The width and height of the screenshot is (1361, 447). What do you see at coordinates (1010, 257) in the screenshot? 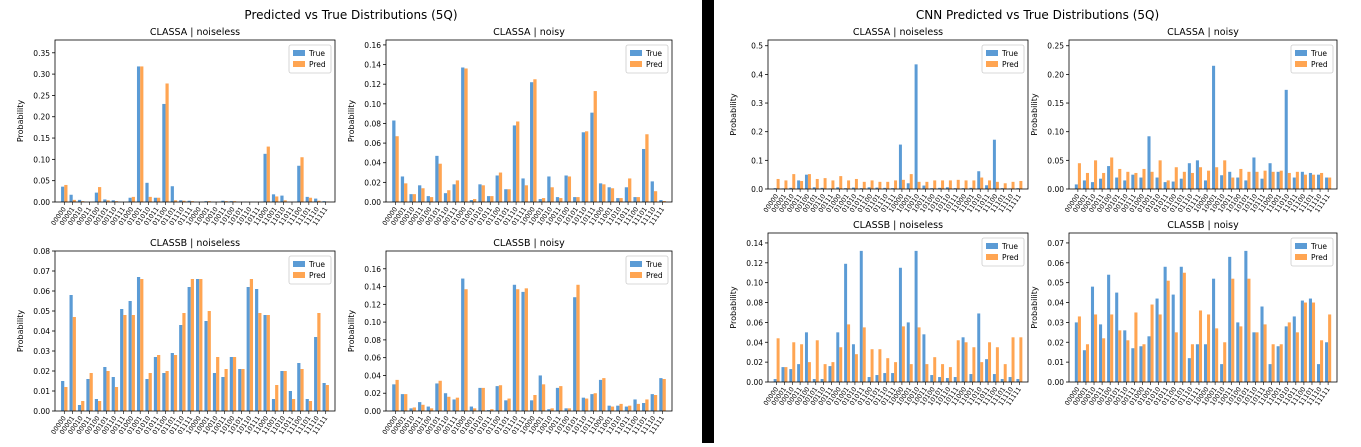
I see `legend-label-pred: Pred` at bounding box center [1010, 257].